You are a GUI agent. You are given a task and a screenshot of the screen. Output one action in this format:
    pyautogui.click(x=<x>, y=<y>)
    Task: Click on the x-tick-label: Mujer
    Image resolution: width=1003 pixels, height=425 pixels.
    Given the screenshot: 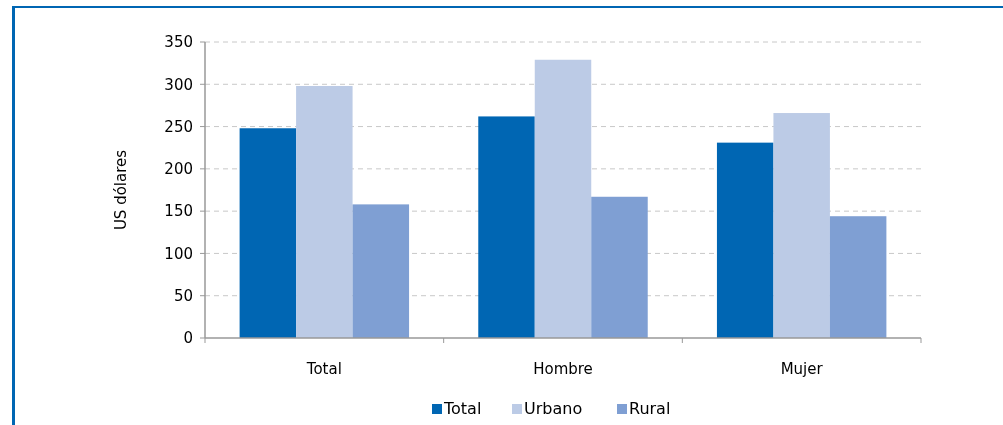 What is the action you would take?
    pyautogui.click(x=802, y=369)
    